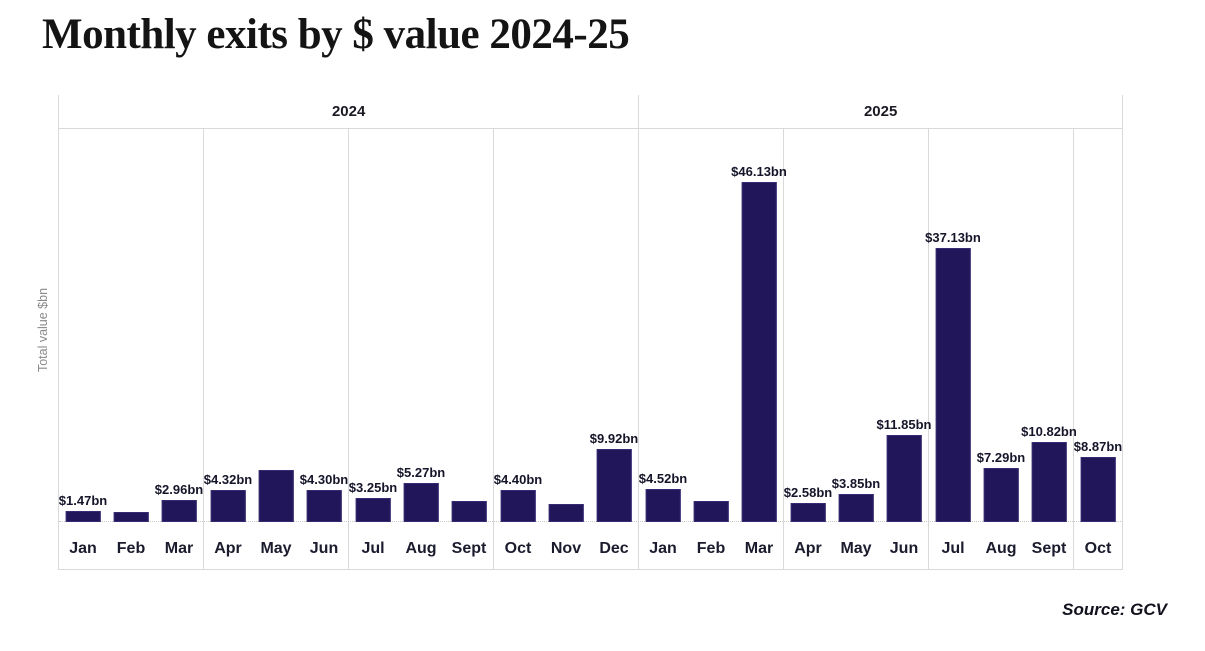 The image size is (1205, 651). Describe the element at coordinates (1049, 432) in the screenshot. I see `bar-value-label: $10.82bn` at that location.